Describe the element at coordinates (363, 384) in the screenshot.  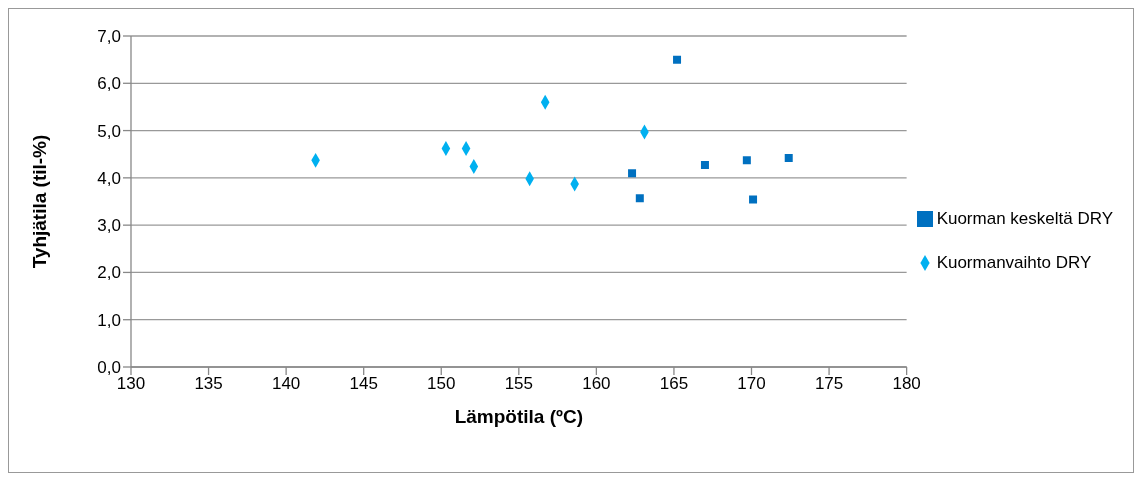
I see `x-tick-label: 145` at that location.